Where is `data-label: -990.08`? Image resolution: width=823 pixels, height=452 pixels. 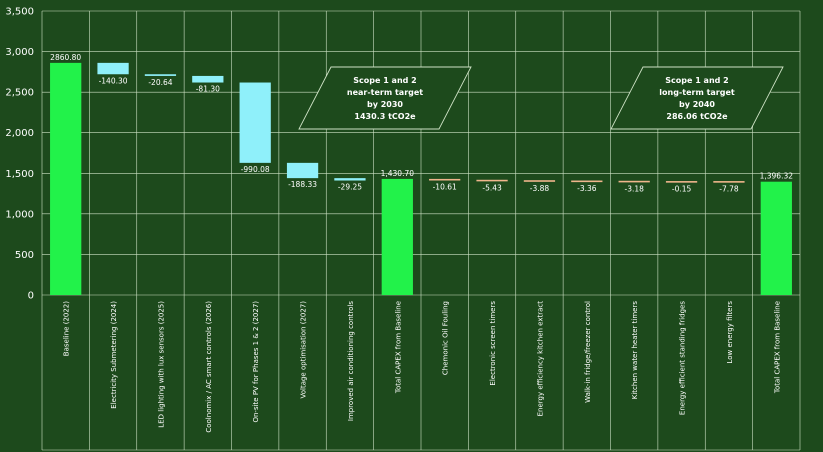 data-label: -990.08 is located at coordinates (255, 169).